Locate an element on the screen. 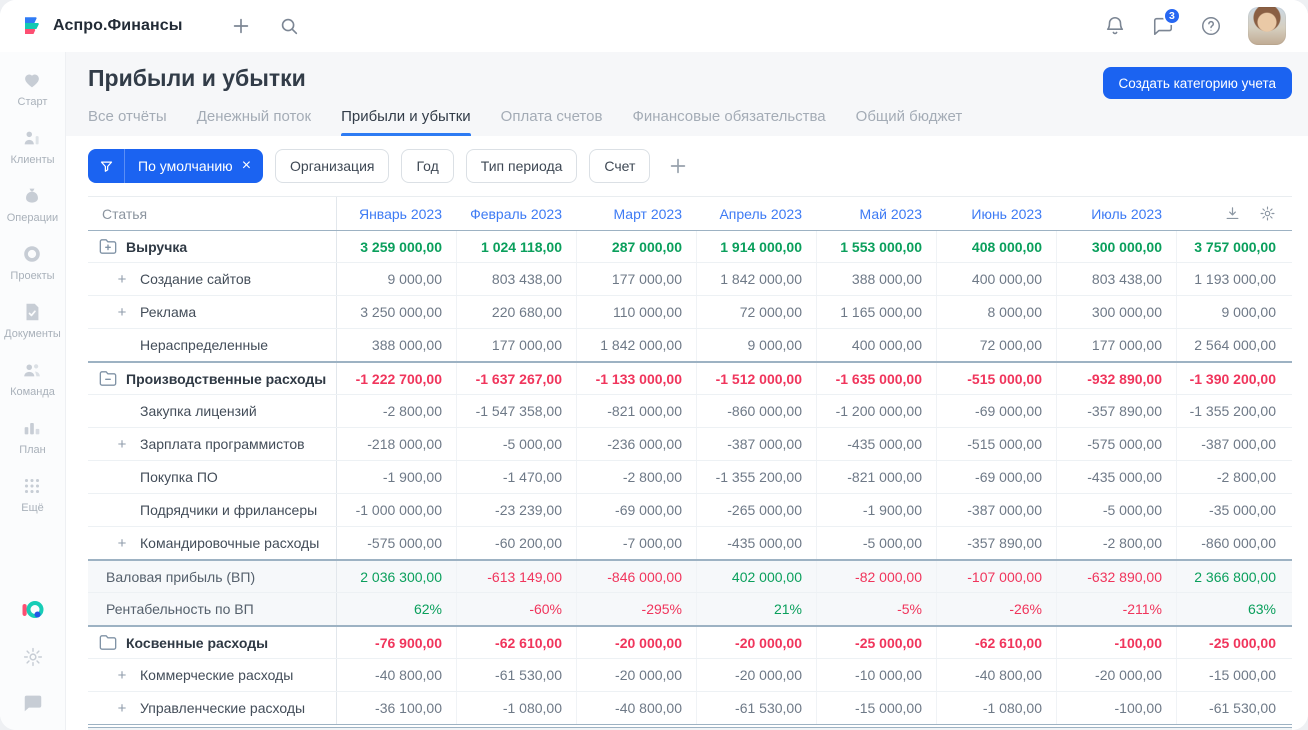 The width and height of the screenshot is (1308, 730). sidebar-item-plan: План is located at coordinates (32, 437).